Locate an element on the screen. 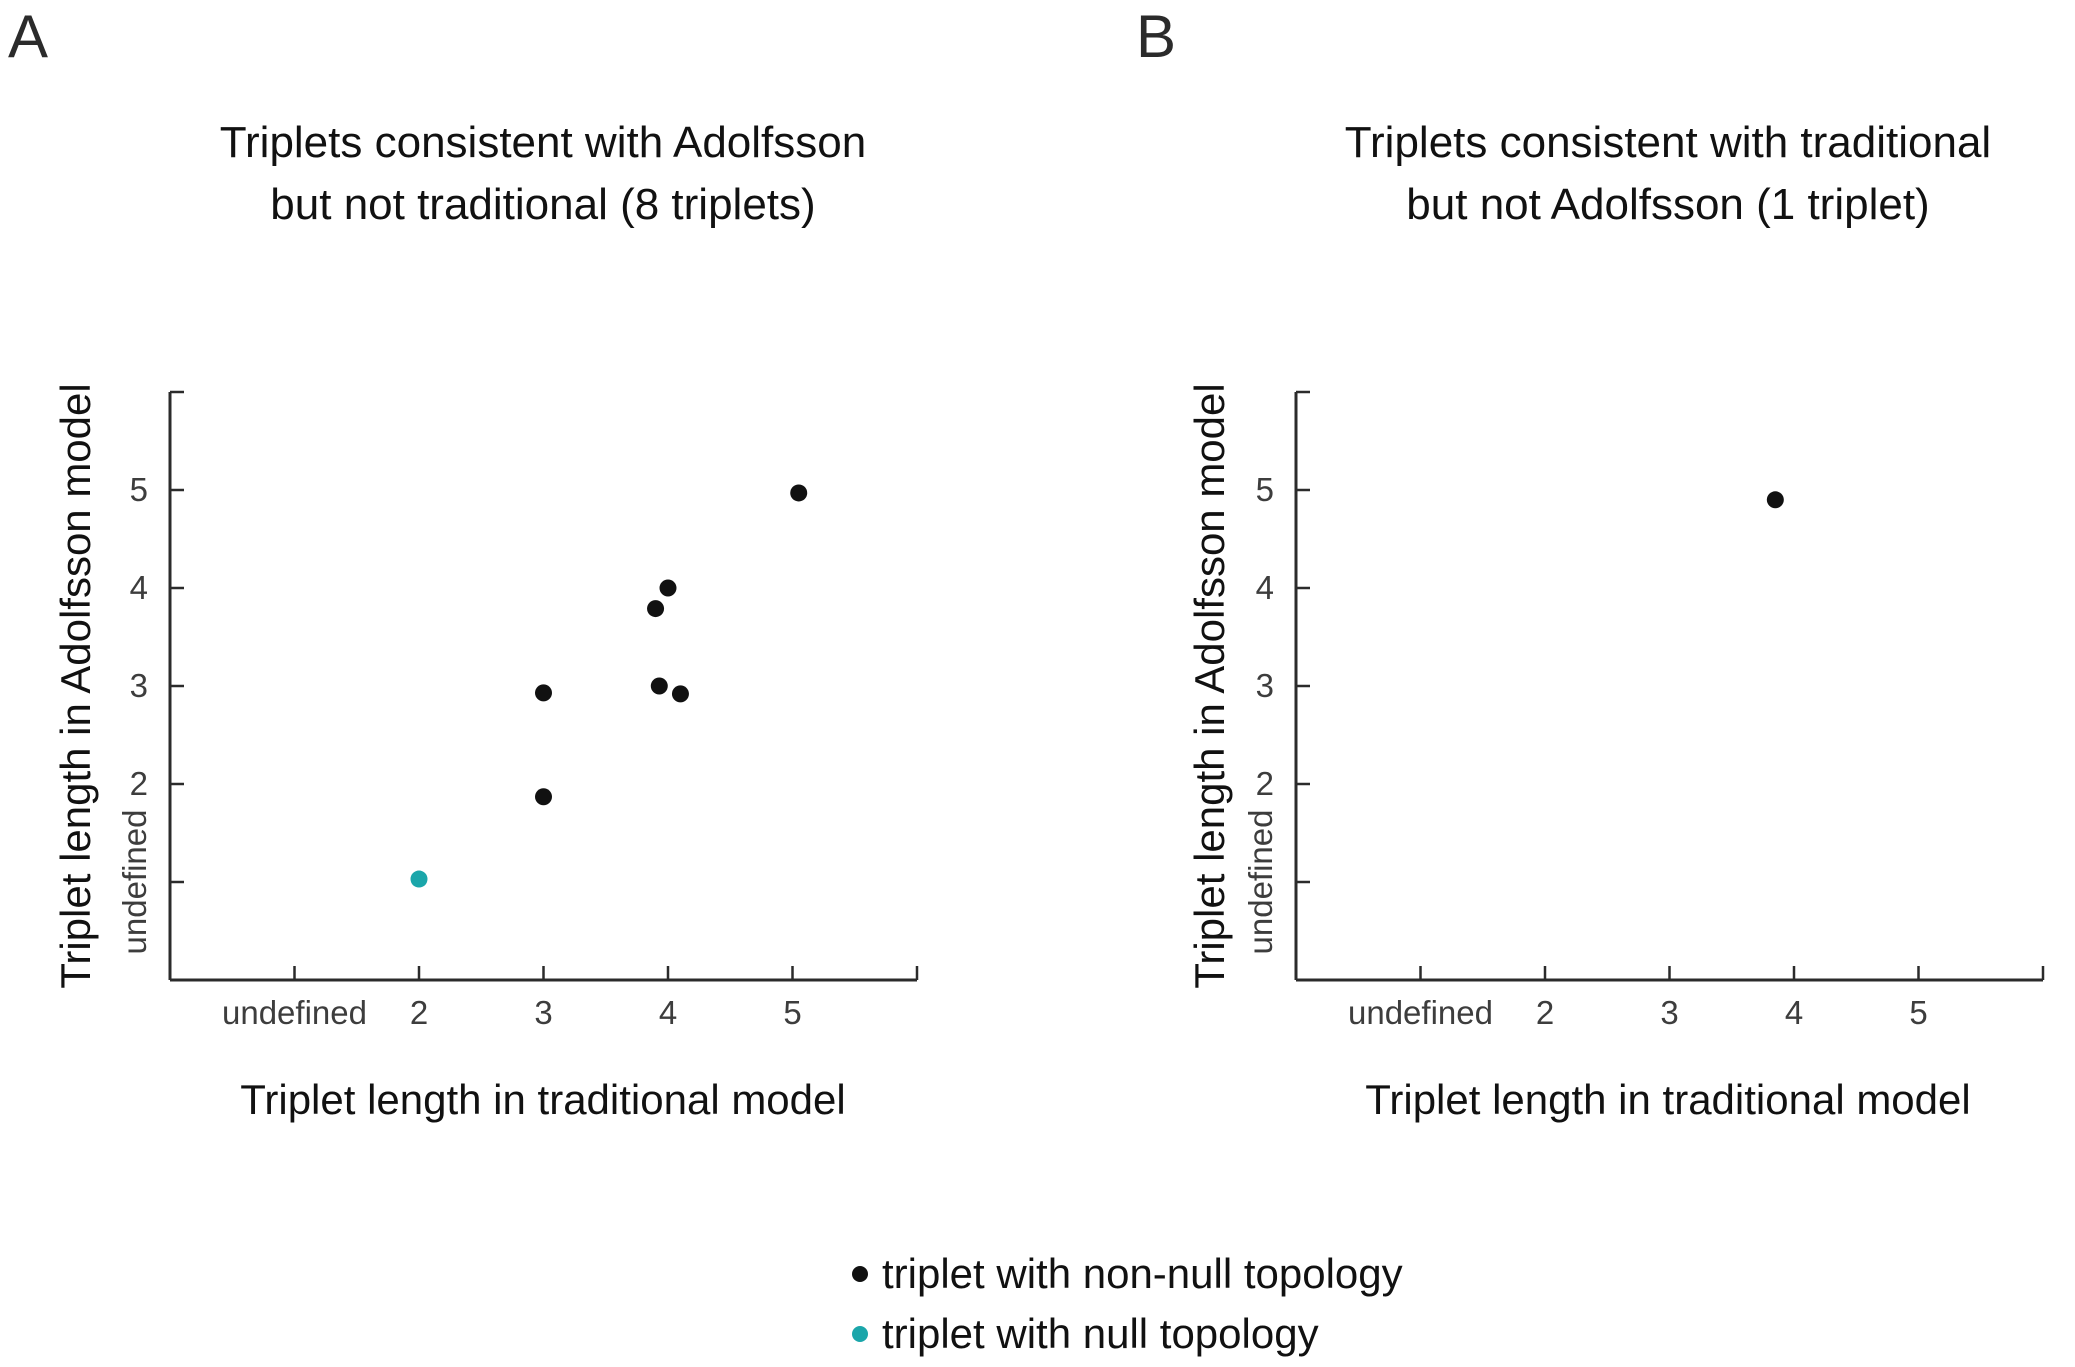 This screenshot has width=2075, height=1367. panel-b-title-line2: but not Adolfsson (1 triplet) is located at coordinates (1668, 205).